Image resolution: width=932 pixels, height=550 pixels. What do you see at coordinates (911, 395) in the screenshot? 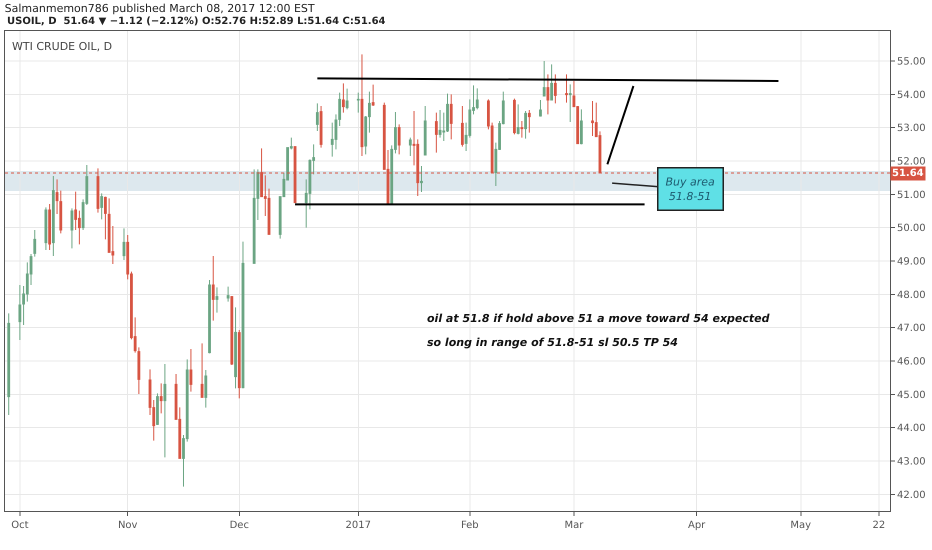
I see `y-tick-label: 45.00` at bounding box center [911, 395].